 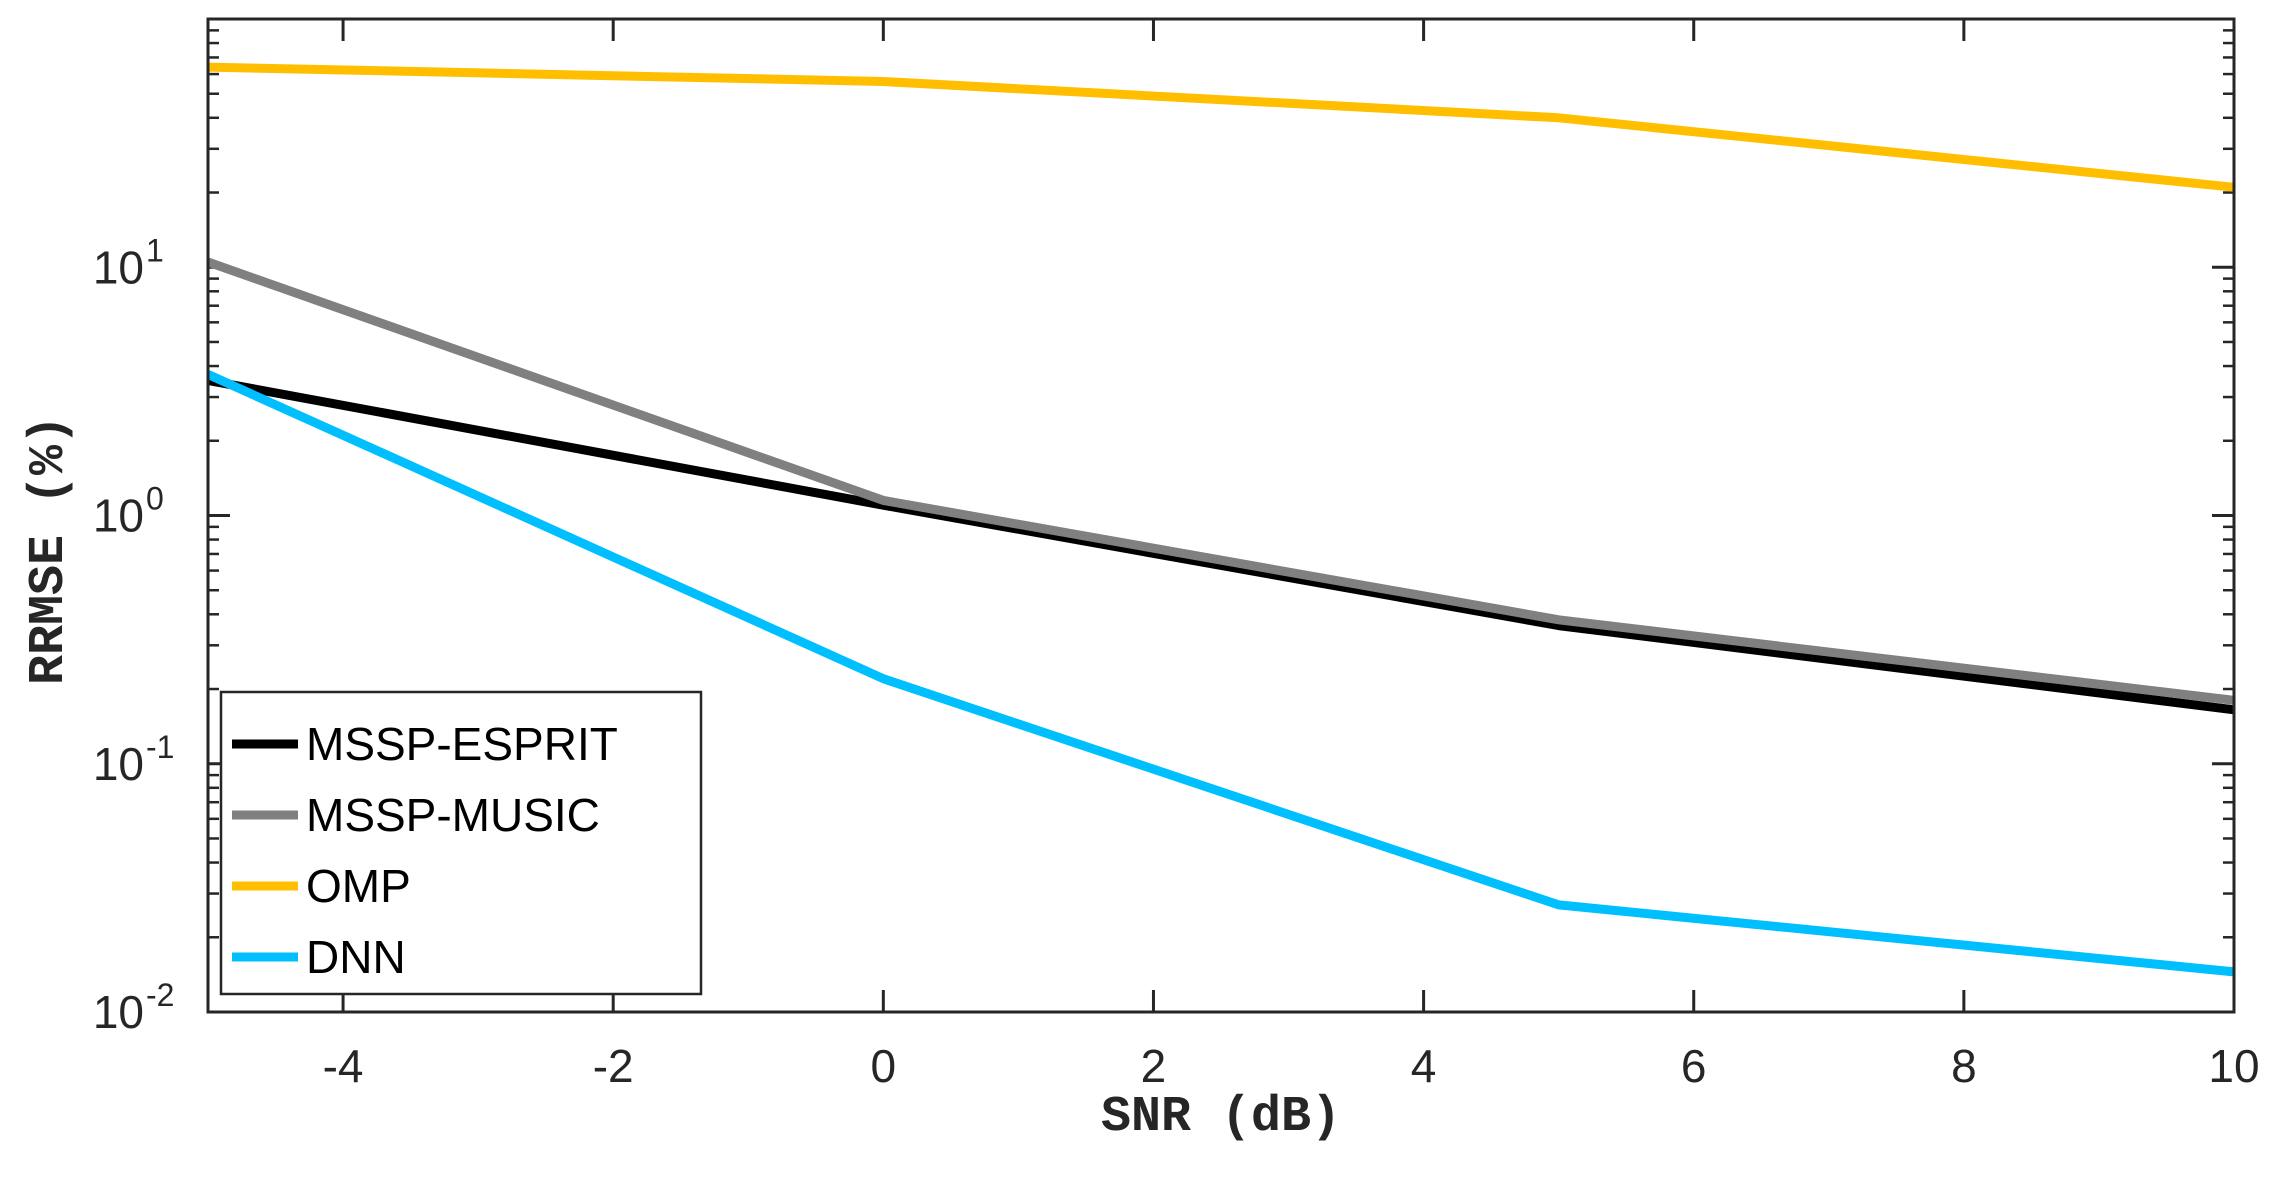 I want to click on x-tick-label: 8, so click(x=1964, y=1066).